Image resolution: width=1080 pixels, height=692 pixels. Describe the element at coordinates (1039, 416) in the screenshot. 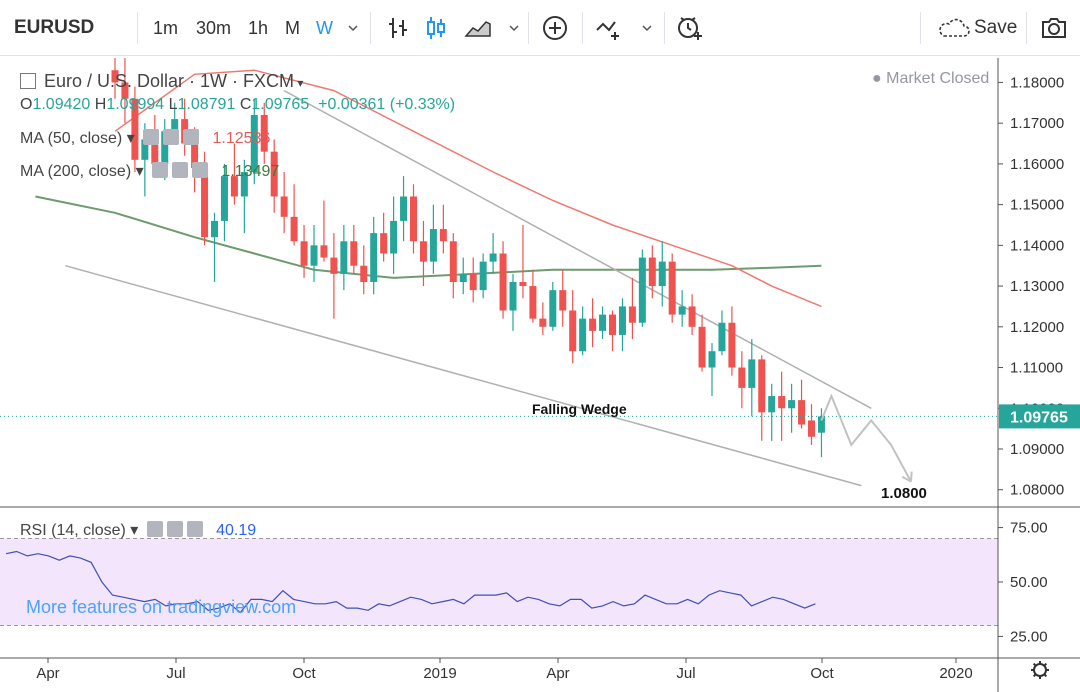

I see `last-price-tag-bg` at that location.